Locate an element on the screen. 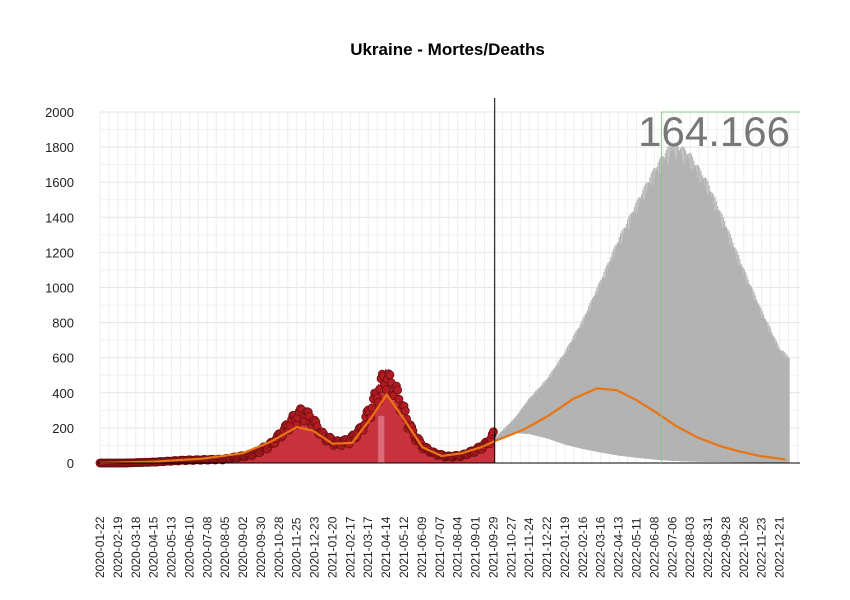  x-tick-label: 2020-11-25 is located at coordinates (297, 547).